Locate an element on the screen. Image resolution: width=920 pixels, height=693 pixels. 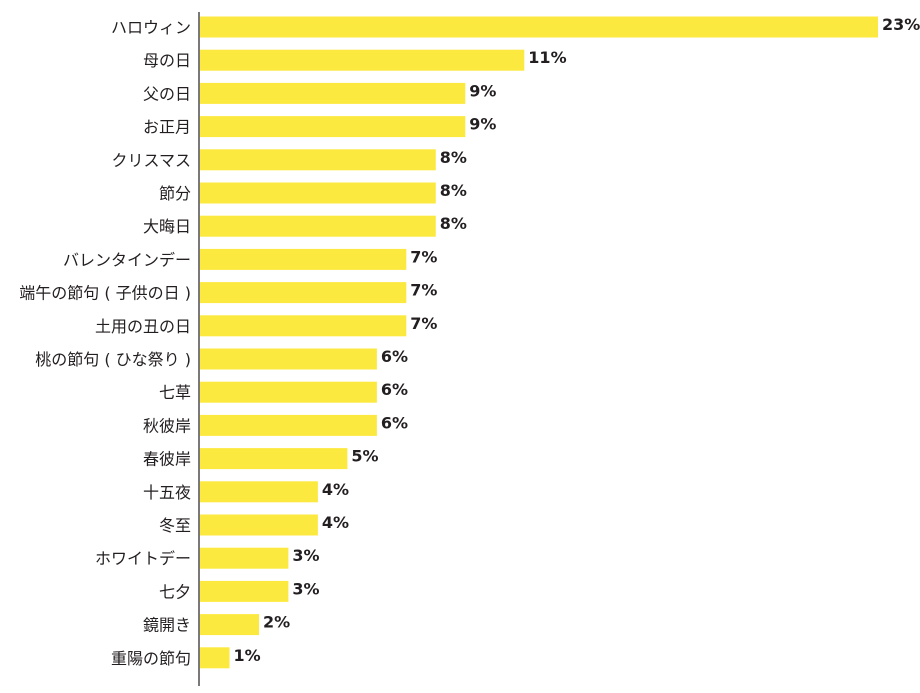
category-label-3: お正月 is located at coordinates (167, 127).